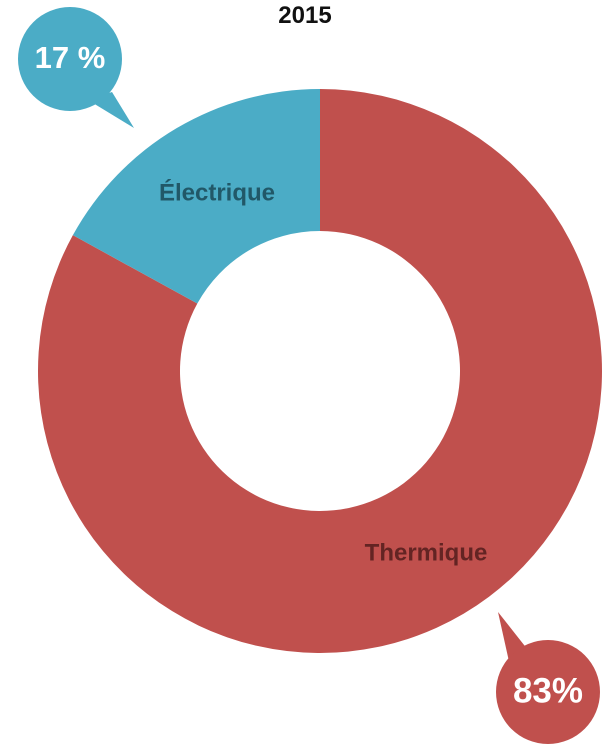 Image resolution: width=606 pixels, height=747 pixels. I want to click on value-label: 17 %, so click(70, 57).